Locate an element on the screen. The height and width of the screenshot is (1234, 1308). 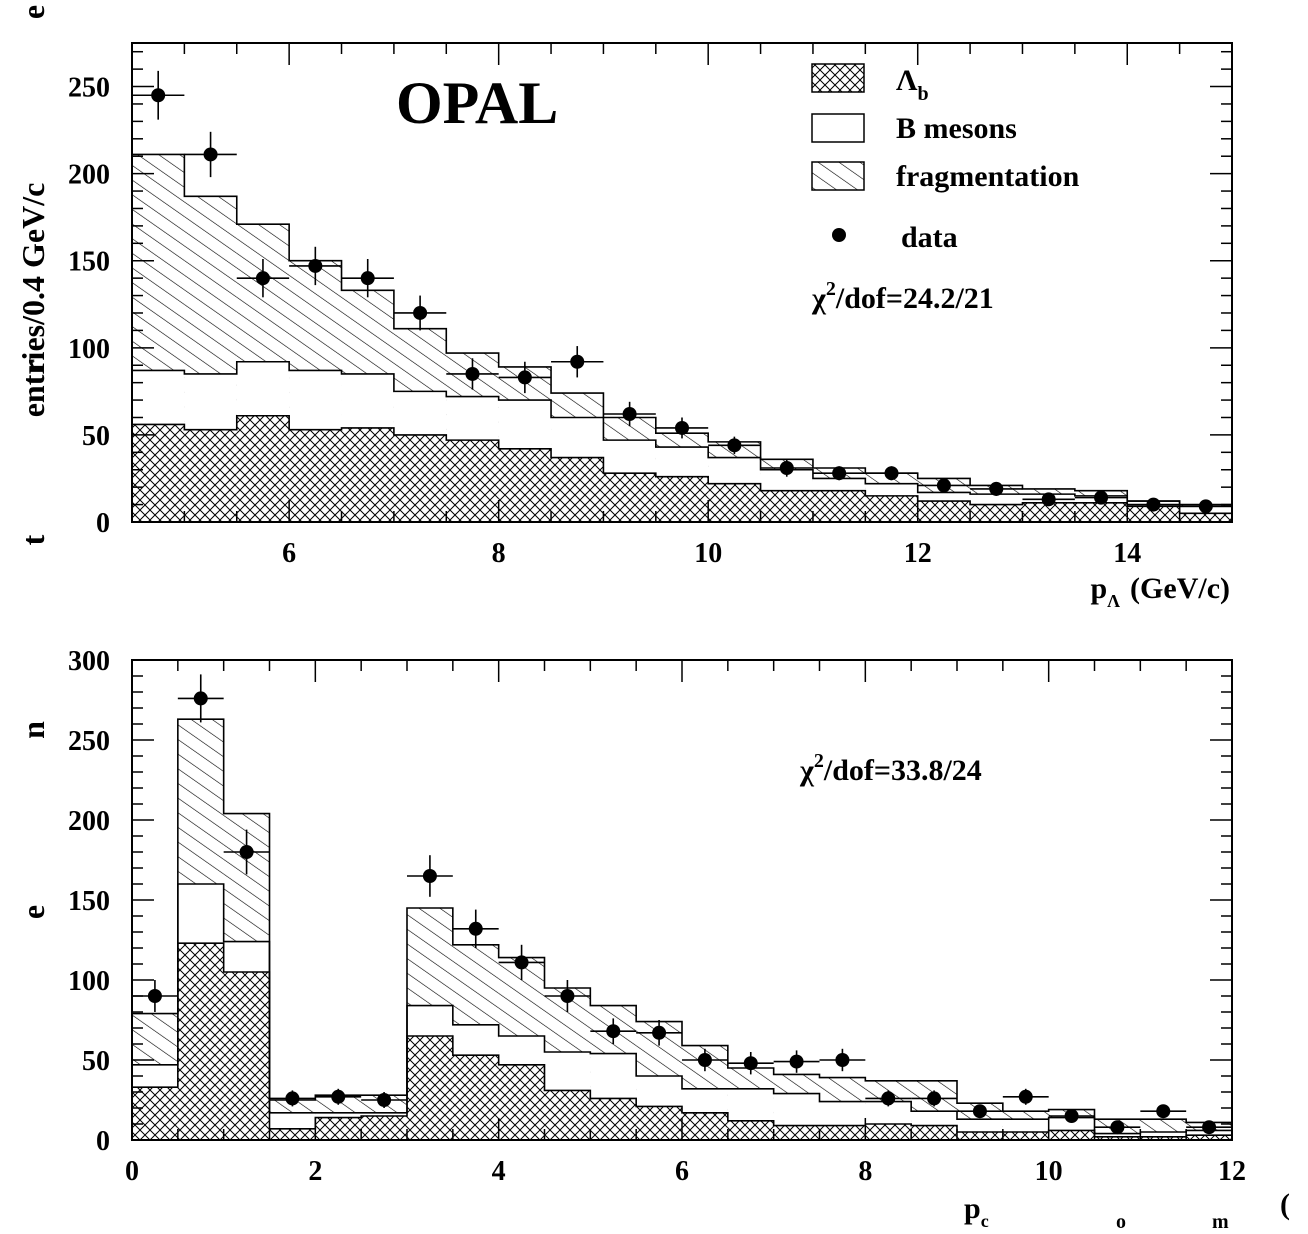
top-chi2-label: χ2/dof=24.2/21 is located at coordinates (902, 296).